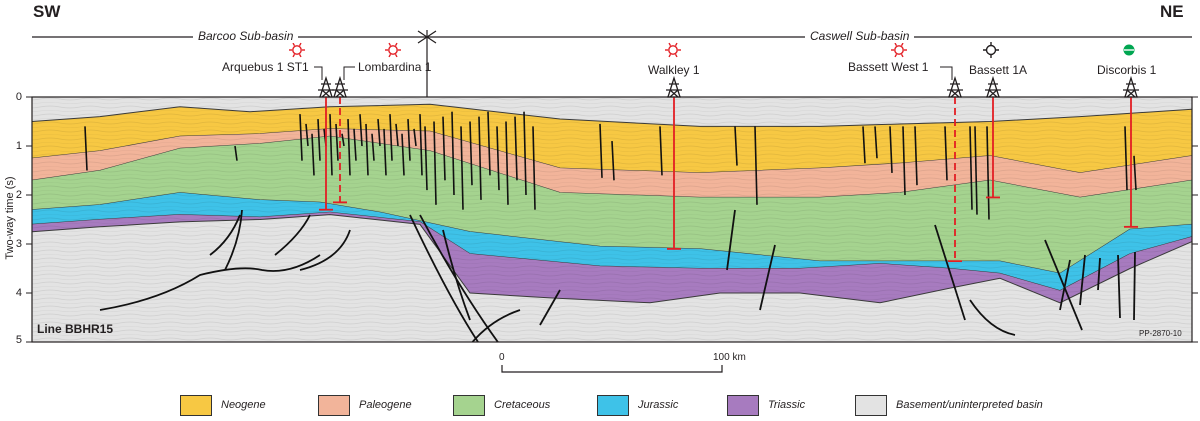 This screenshot has width=1200, height=421. Describe the element at coordinates (47, 11) in the screenshot. I see `direction-label-sw: SW` at that location.